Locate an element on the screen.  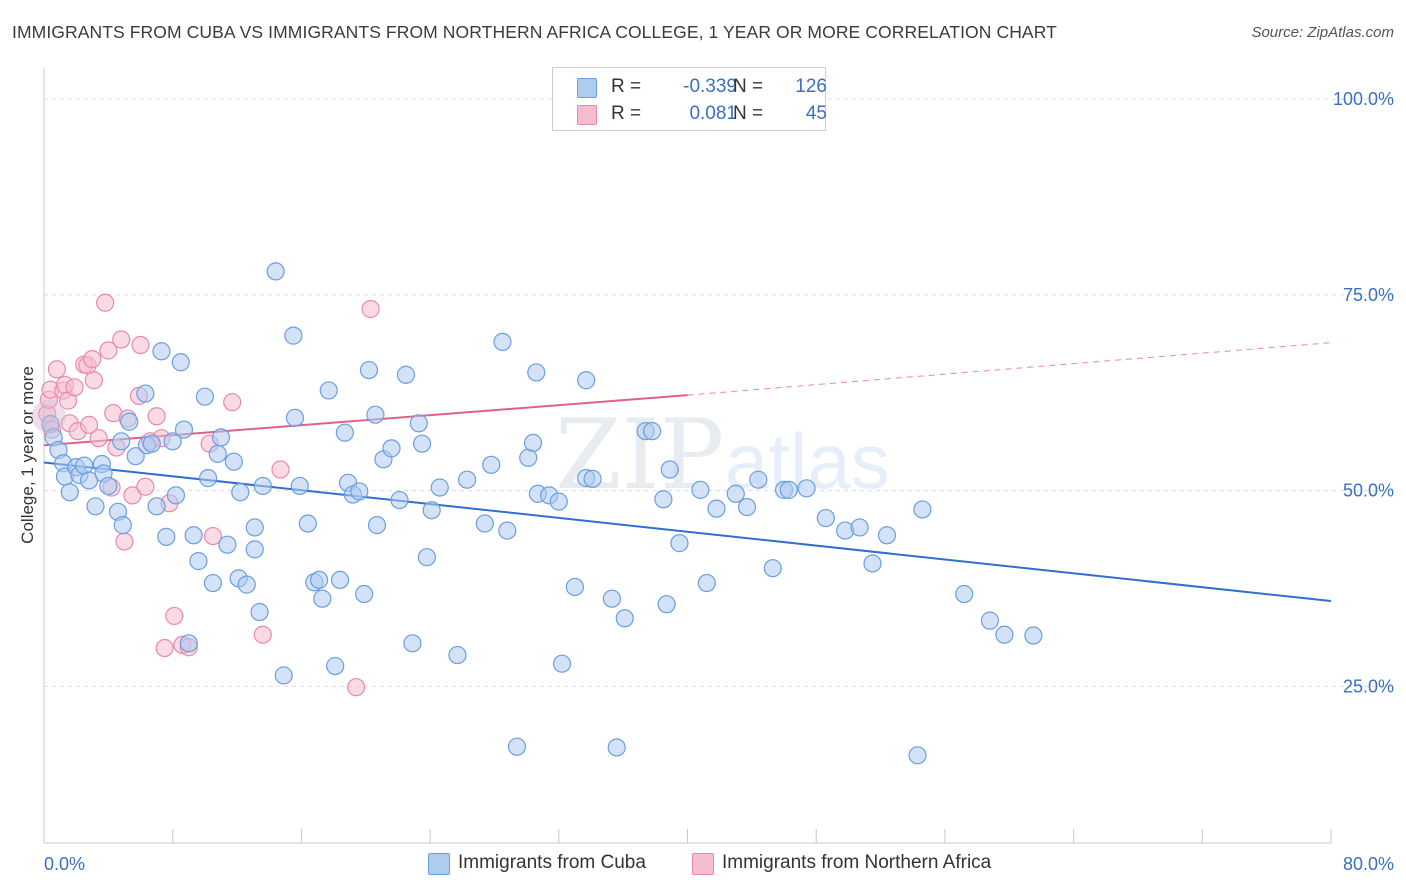
y-axis-label: College, 1 year or more is located at coordinates (27, 455).